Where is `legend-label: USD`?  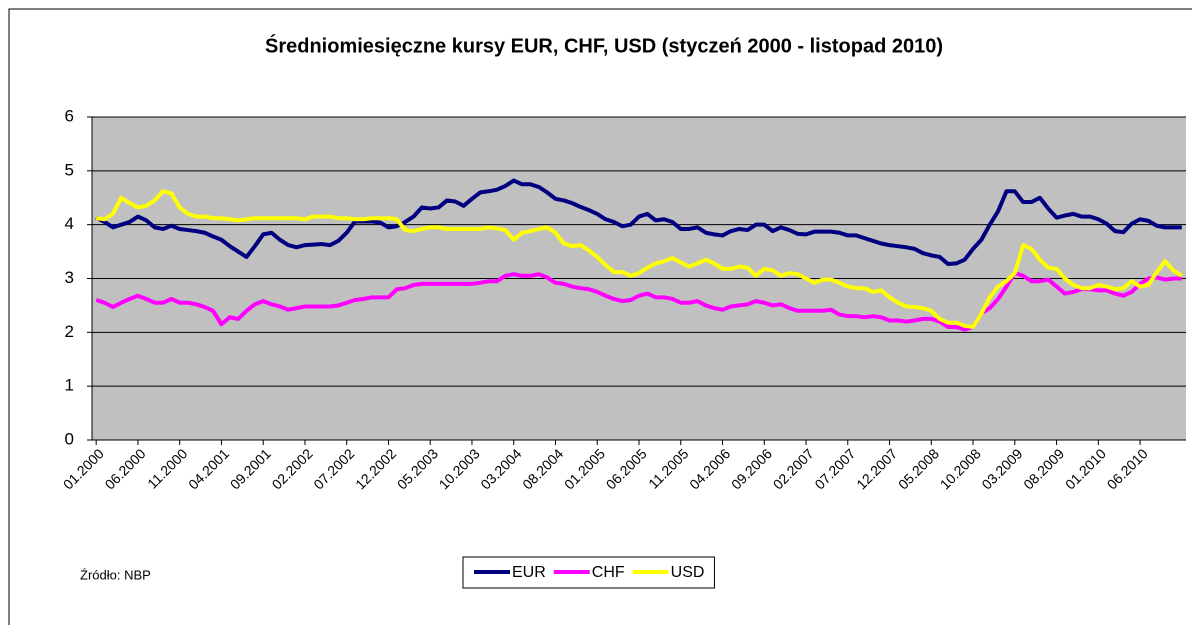
legend-label: USD is located at coordinates (688, 572).